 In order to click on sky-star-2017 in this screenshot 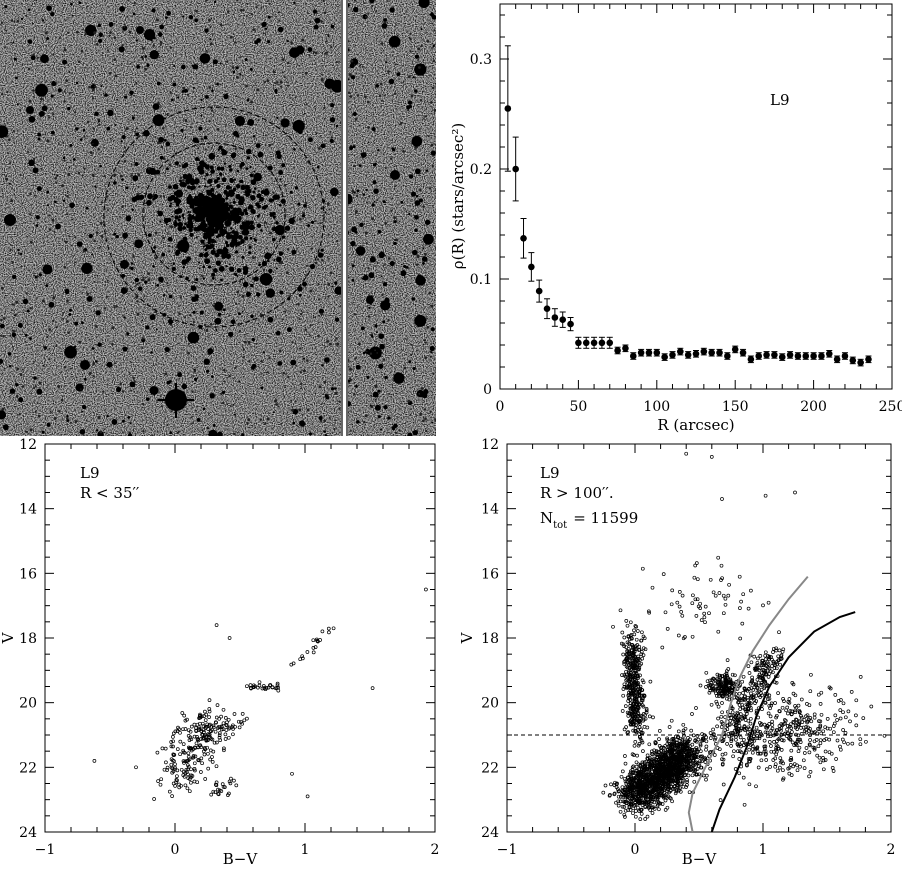, I will do `click(236, 252)`.